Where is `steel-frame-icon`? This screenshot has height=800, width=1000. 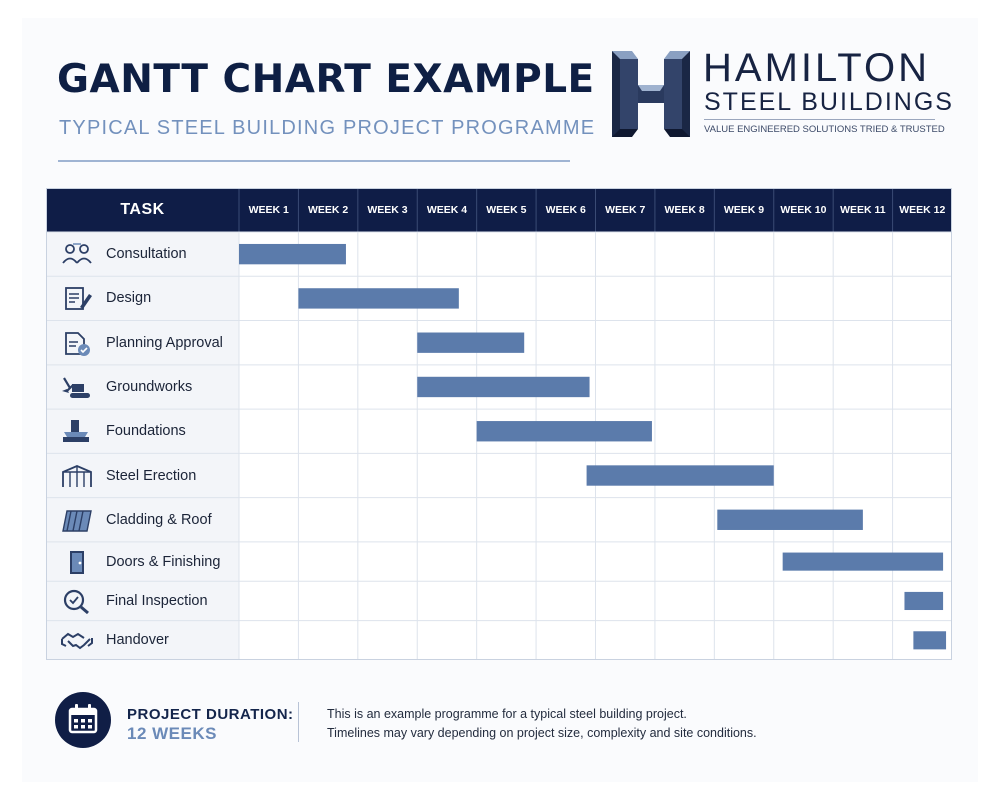
steel-frame-icon is located at coordinates (77, 475).